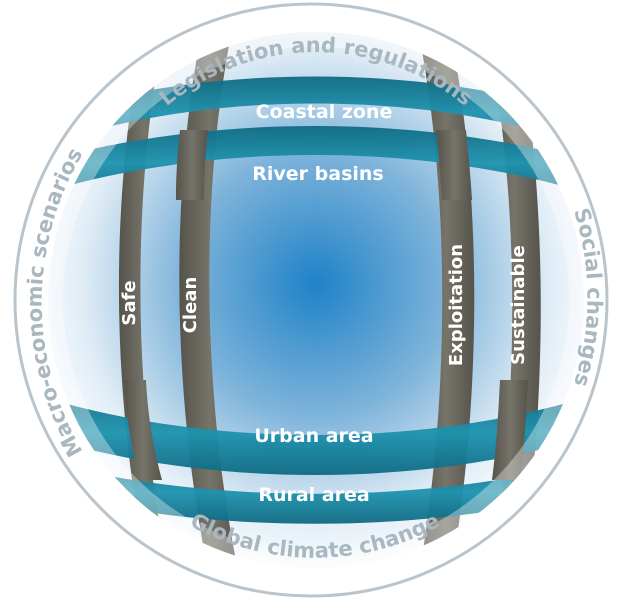 Image resolution: width=622 pixels, height=601 pixels. I want to click on band-rural-area, so click(316, 492).